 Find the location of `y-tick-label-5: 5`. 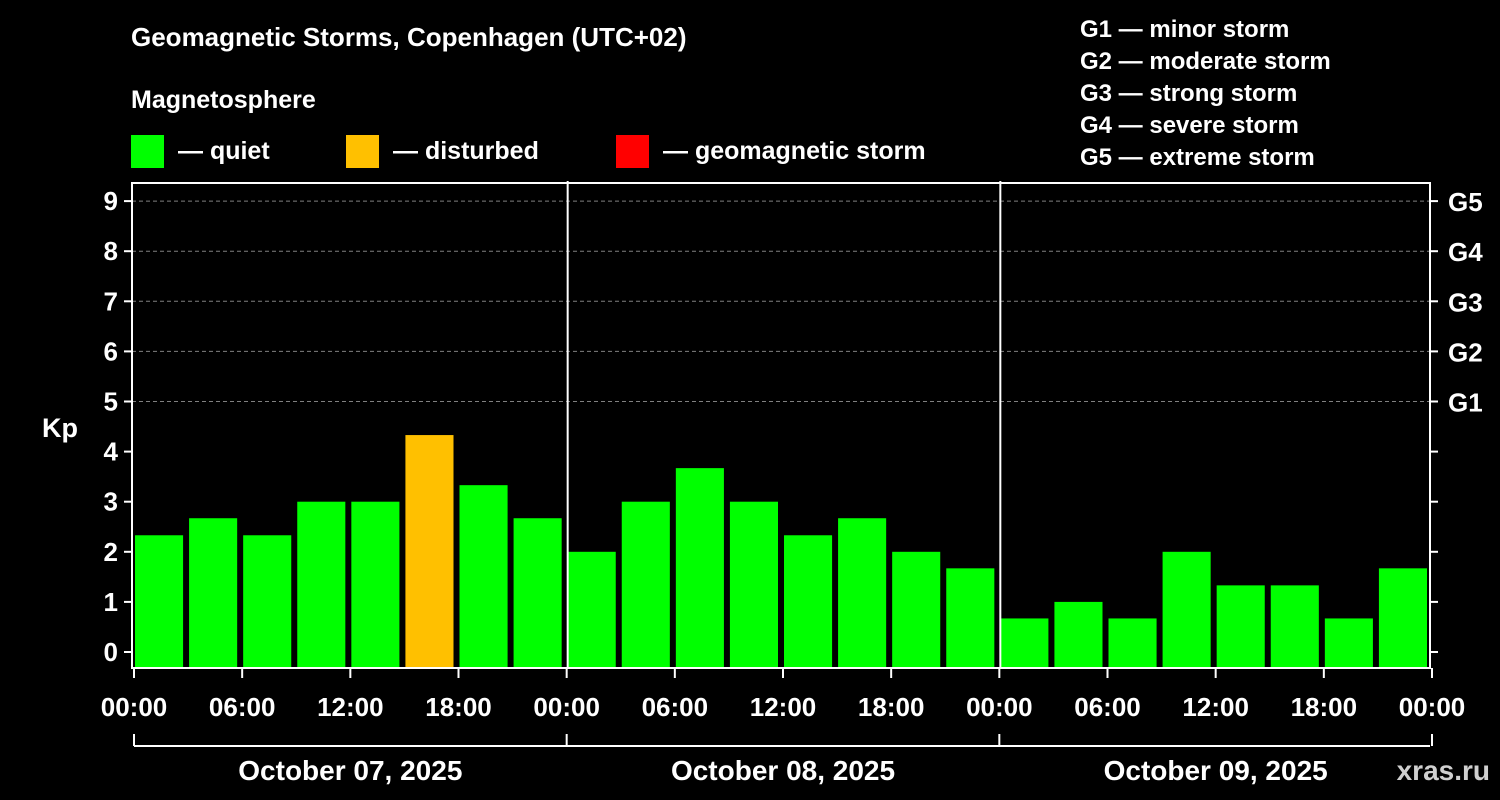

y-tick-label-5: 5 is located at coordinates (111, 402).